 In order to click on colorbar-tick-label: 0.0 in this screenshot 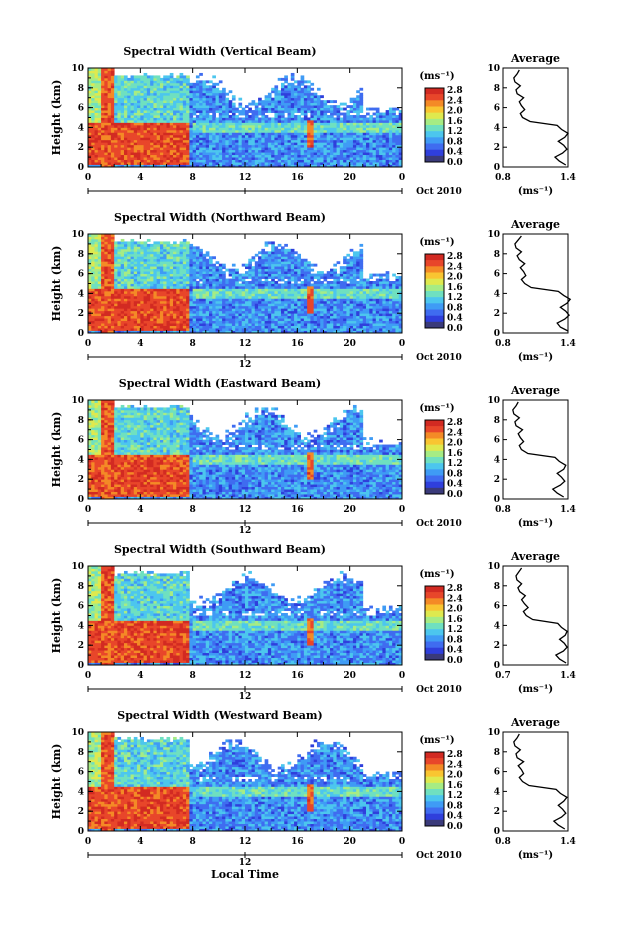, I will do `click(455, 163)`.